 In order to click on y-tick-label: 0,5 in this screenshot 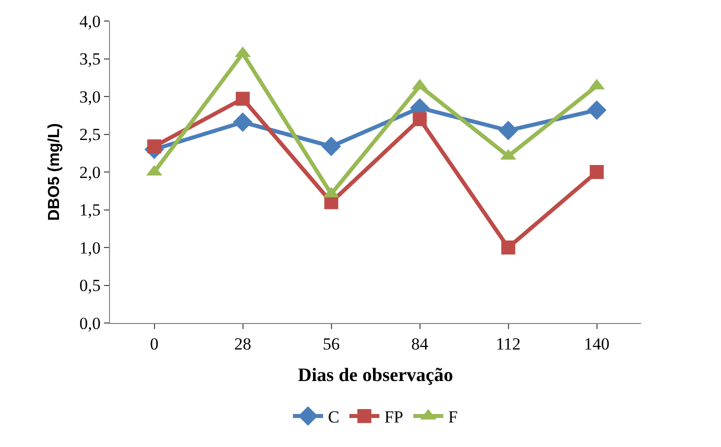, I will do `click(90, 286)`.